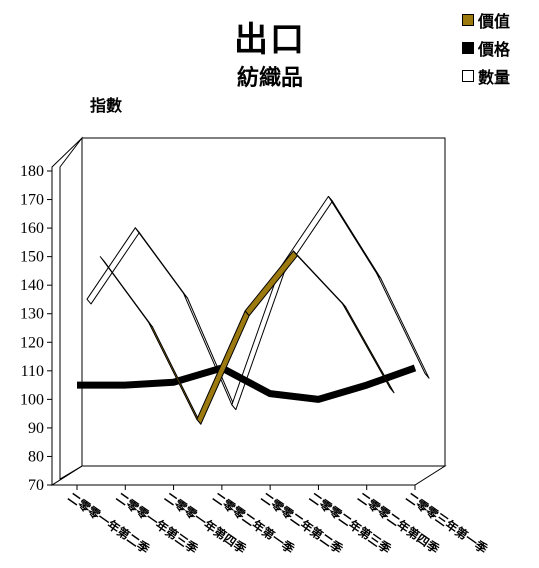  Describe the element at coordinates (32, 257) in the screenshot. I see `y-tick-label: 150` at that location.